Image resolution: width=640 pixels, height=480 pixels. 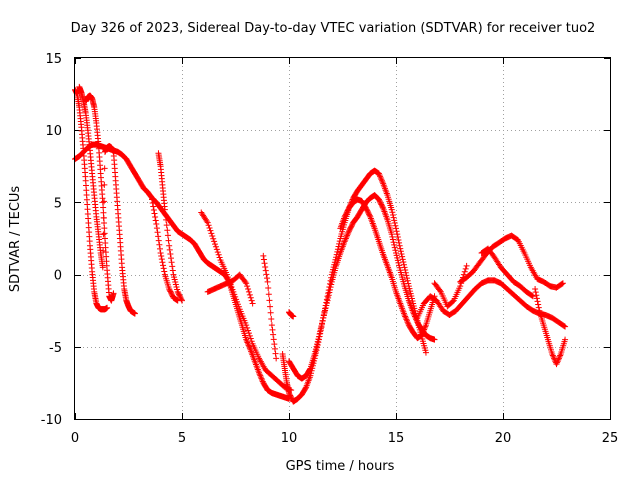 I want to click on series-arc14, so click(x=491, y=303).